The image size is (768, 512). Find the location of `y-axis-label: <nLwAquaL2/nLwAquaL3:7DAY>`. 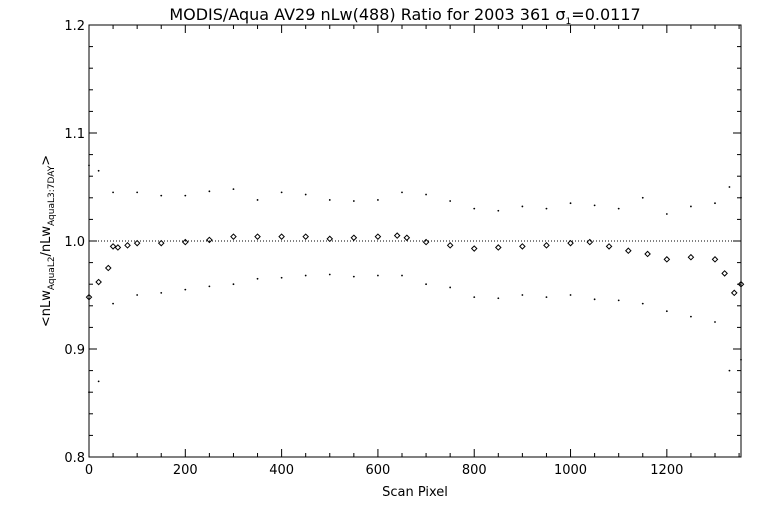

y-axis-label: <nLwAquaL2/nLwAquaL3:7DAY> is located at coordinates (48, 241).